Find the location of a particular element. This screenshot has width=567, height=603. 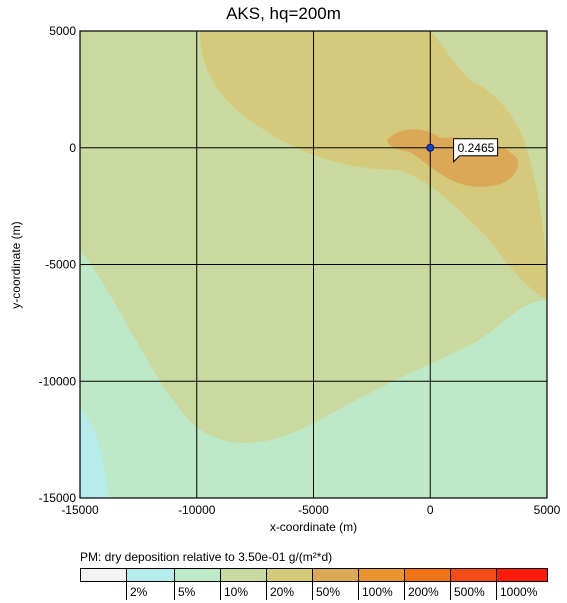

legend-label: 1000% is located at coordinates (521, 591).